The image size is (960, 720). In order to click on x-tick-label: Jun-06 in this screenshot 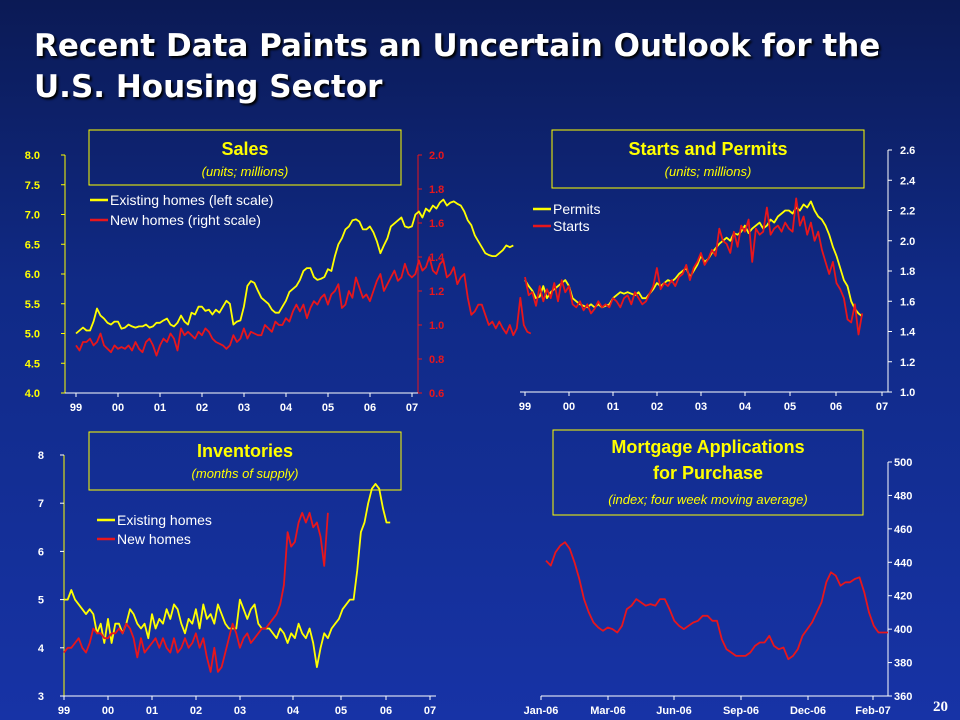, I will do `click(673, 711)`.